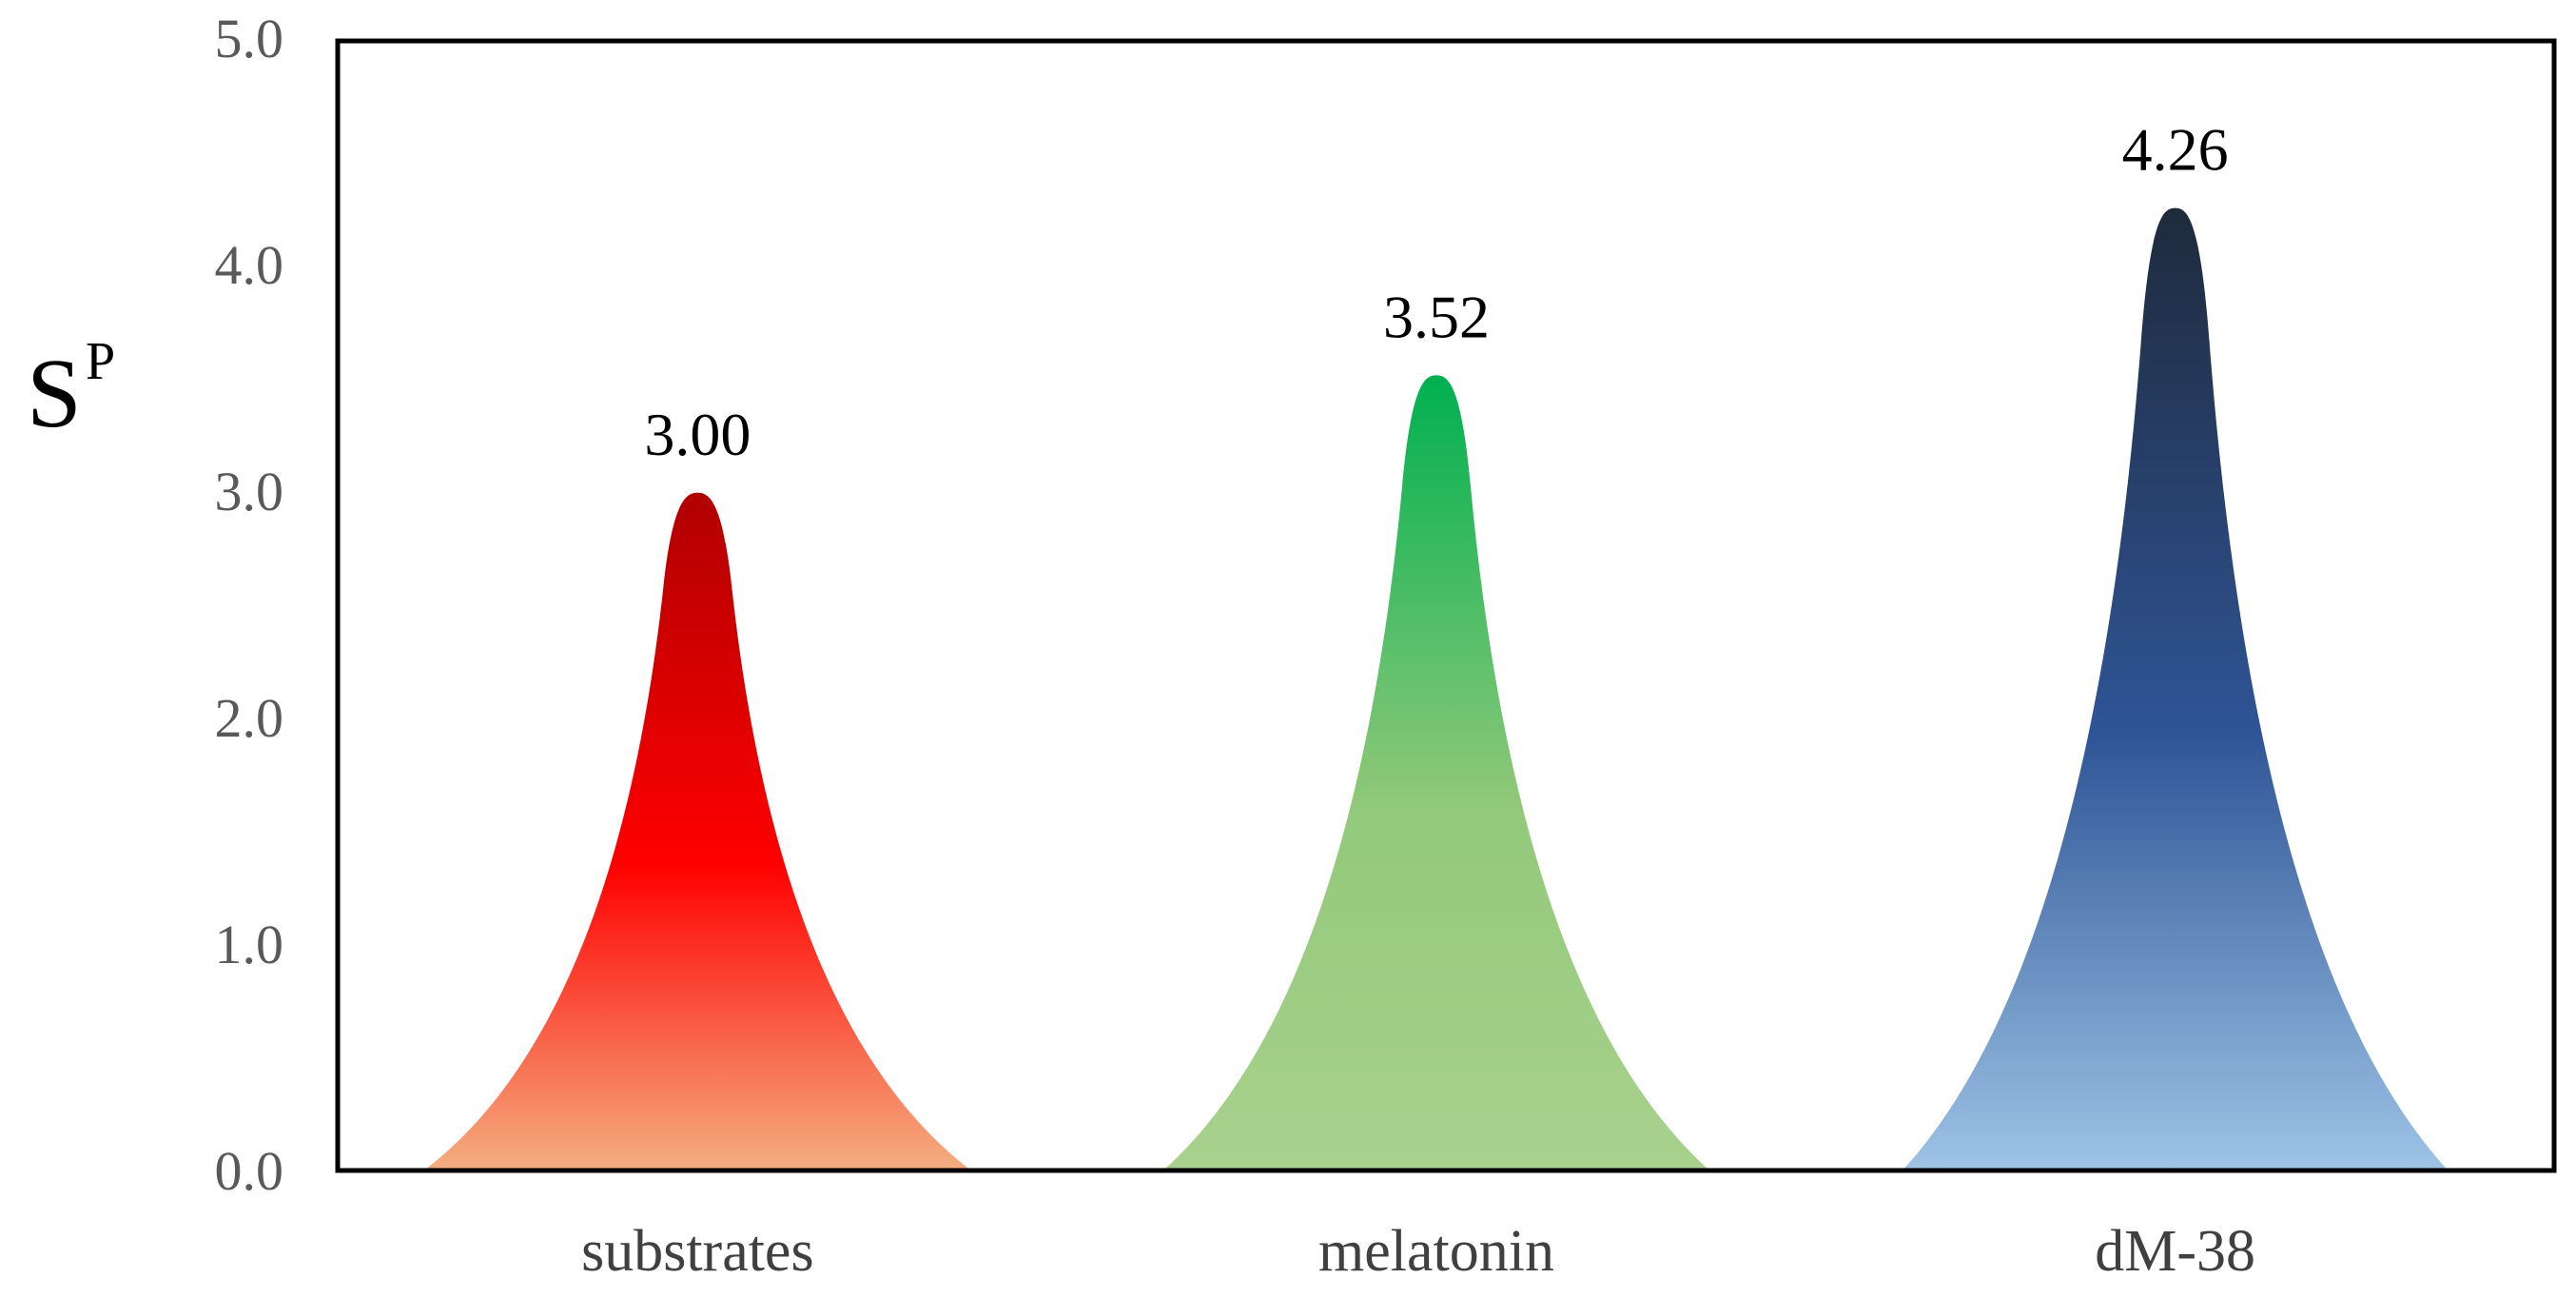 This screenshot has height=1298, width=2576. What do you see at coordinates (698, 831) in the screenshot?
I see `bar-substrates` at bounding box center [698, 831].